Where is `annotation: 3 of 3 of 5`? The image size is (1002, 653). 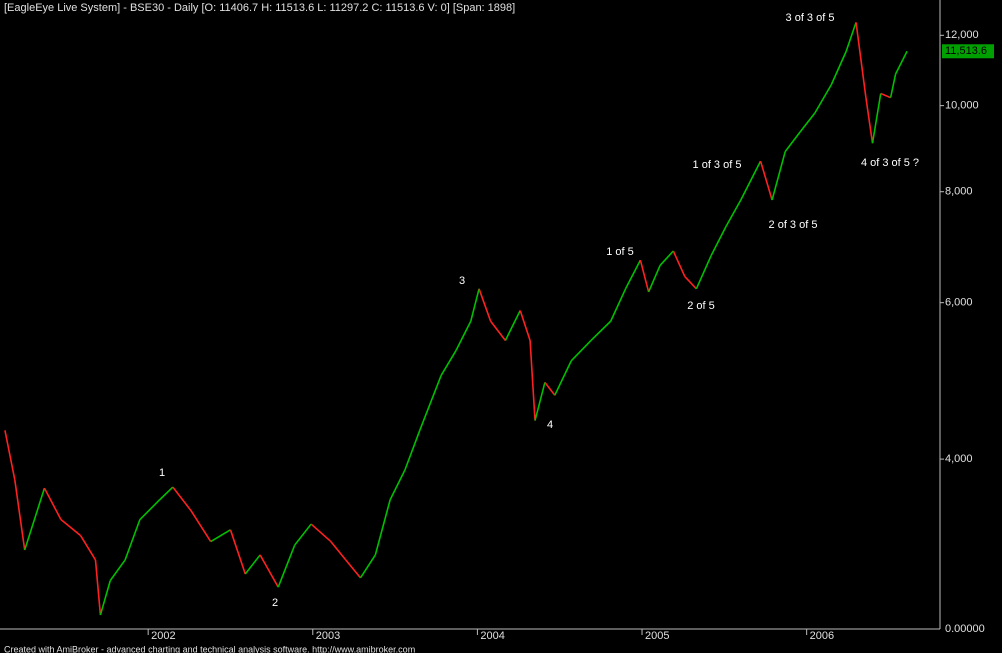
annotation: 3 of 3 of 5 is located at coordinates (810, 18).